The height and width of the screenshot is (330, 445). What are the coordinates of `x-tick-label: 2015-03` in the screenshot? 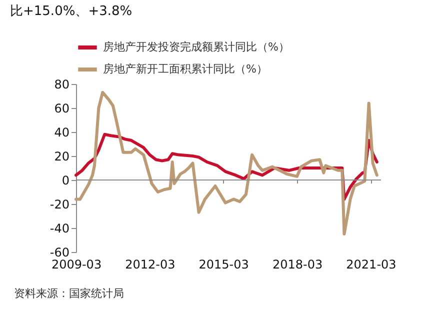 It's located at (223, 265).